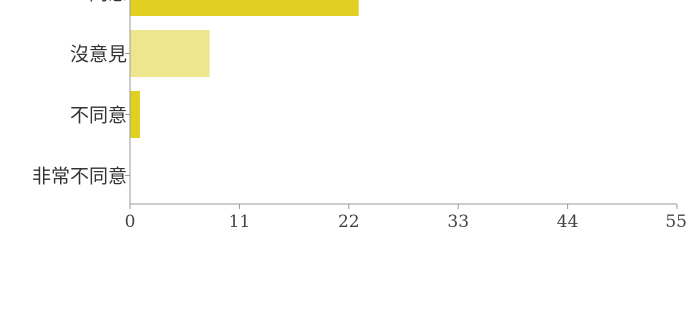 Image resolution: width=697 pixels, height=324 pixels. I want to click on x-tick-label-5: 55, so click(676, 222).